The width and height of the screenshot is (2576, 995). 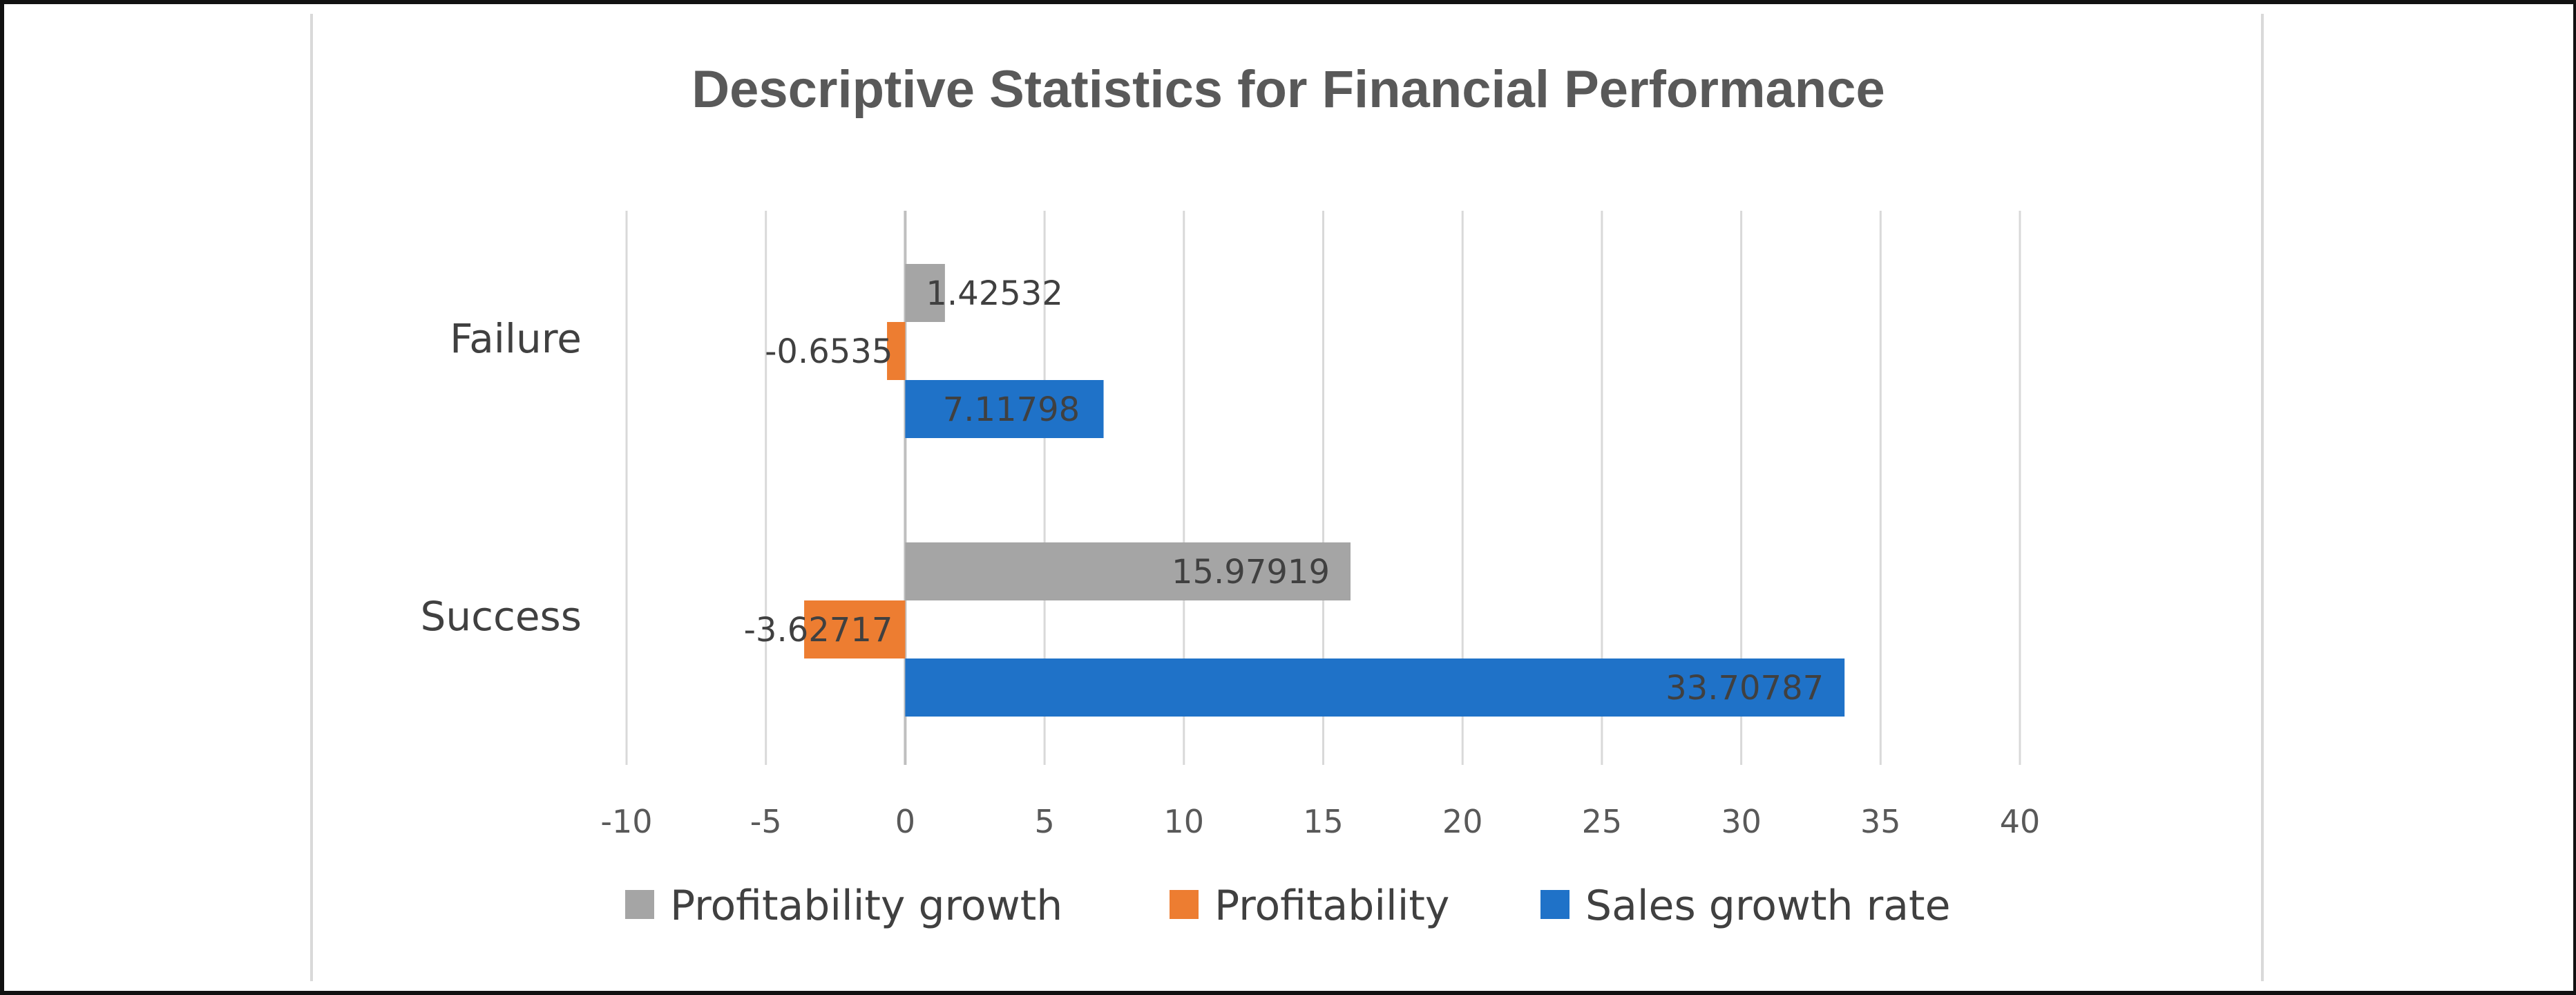 What do you see at coordinates (905, 821) in the screenshot?
I see `x-tick-label: 0` at bounding box center [905, 821].